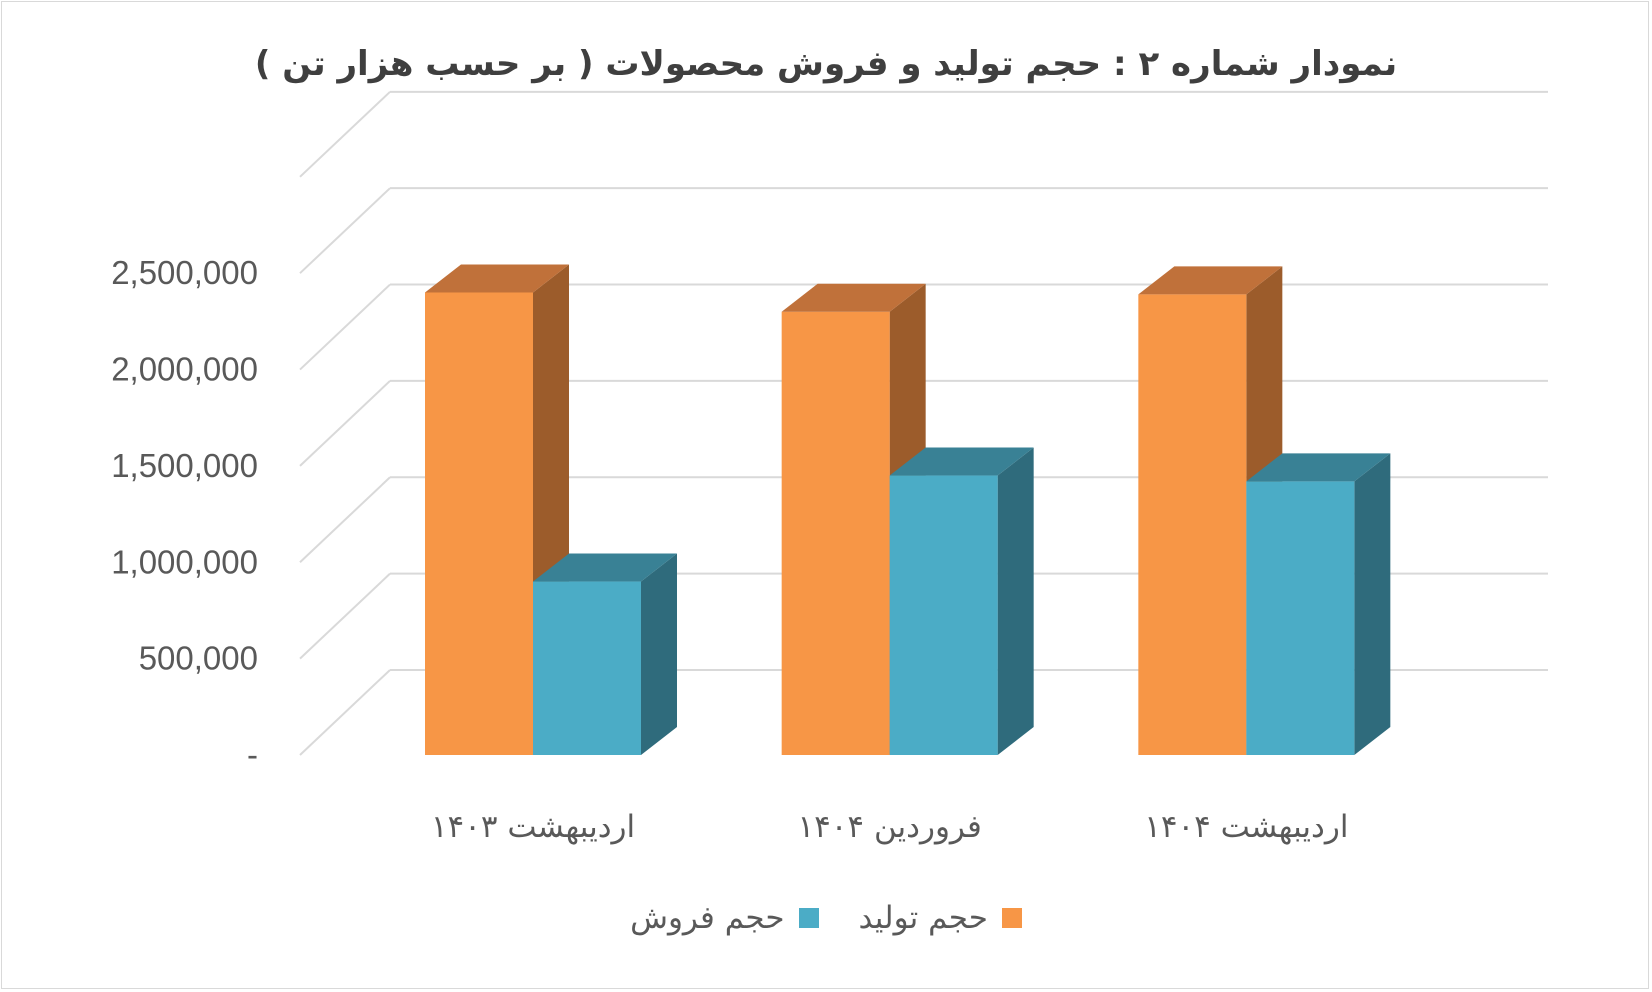  I want to click on y-tick-label: 1,500,000, so click(184, 465).